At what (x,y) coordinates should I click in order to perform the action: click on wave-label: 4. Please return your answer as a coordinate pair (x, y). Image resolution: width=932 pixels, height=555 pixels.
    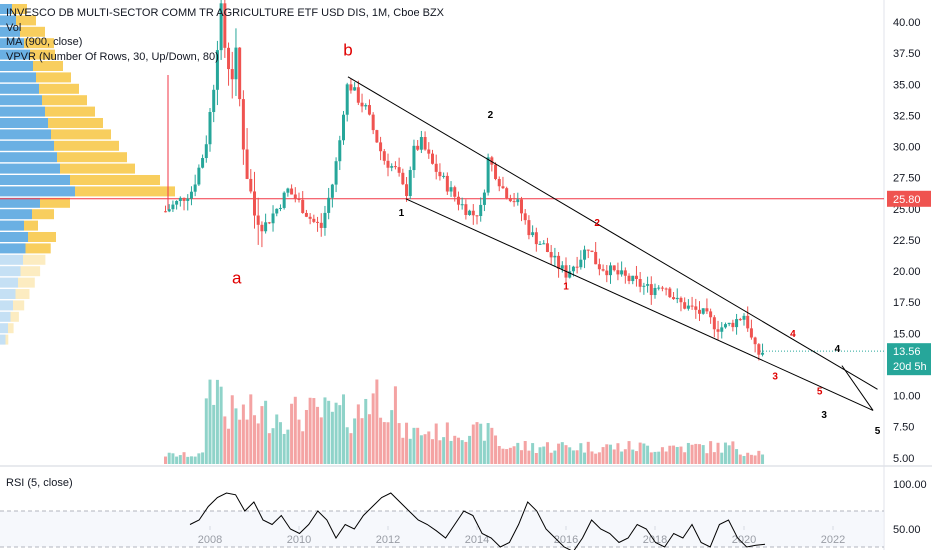
    Looking at the image, I should click on (838, 349).